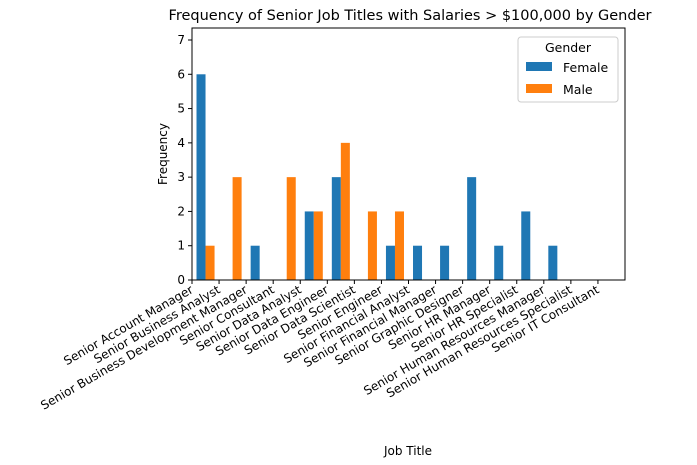  I want to click on y-axis-title: Frequency, so click(163, 154).